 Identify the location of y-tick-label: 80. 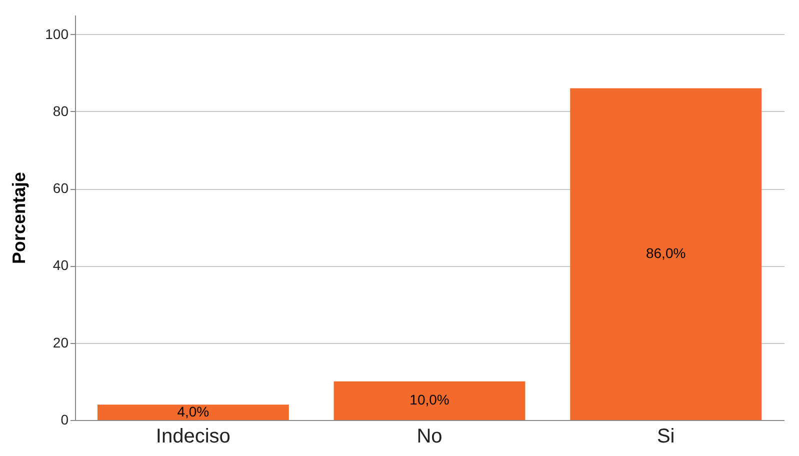
(60, 110).